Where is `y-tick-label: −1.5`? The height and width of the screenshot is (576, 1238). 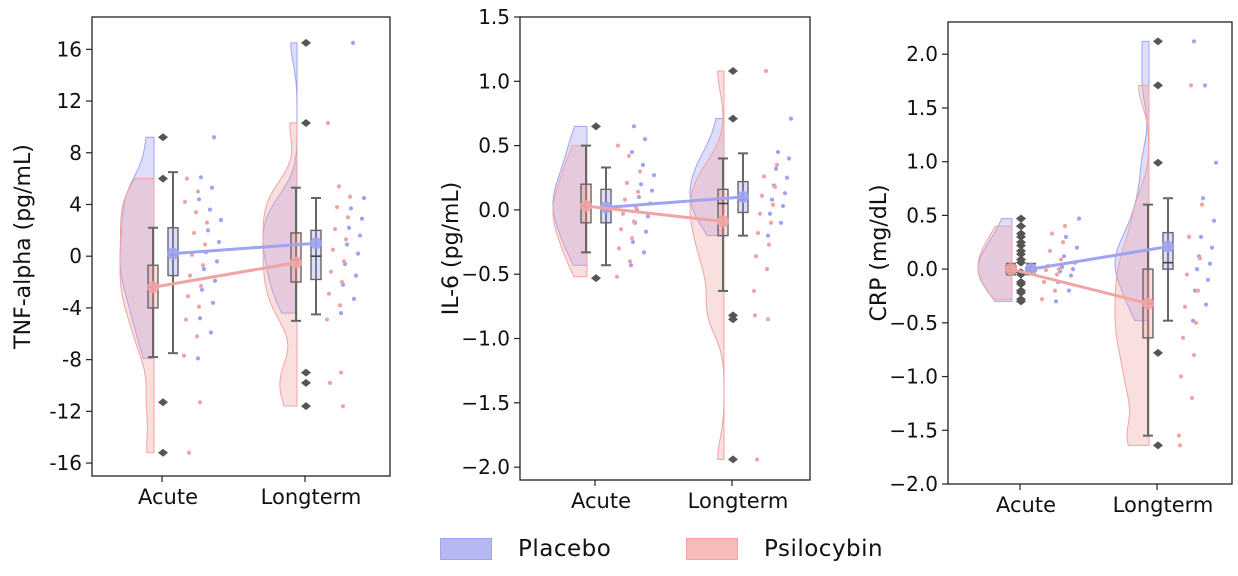
y-tick-label: −1.5 is located at coordinates (913, 430).